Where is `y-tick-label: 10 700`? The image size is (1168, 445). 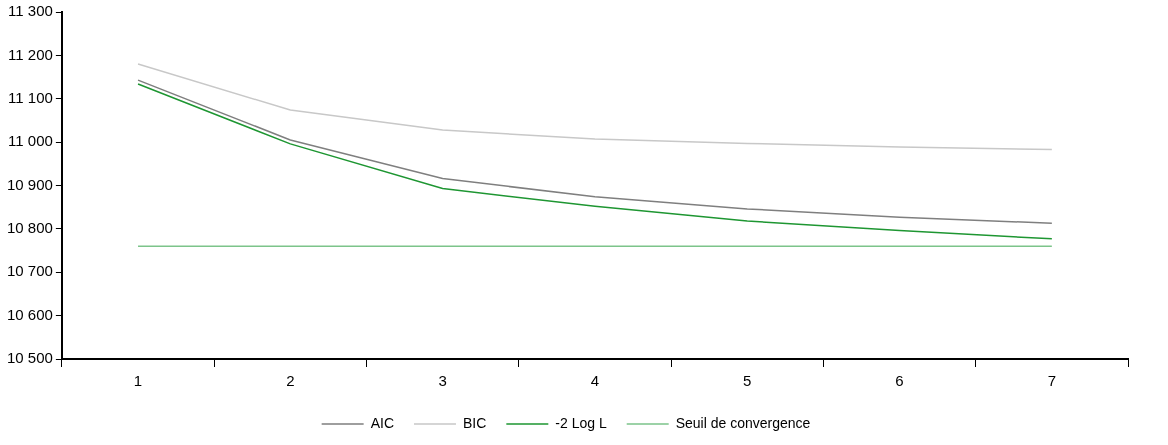 y-tick-label: 10 700 is located at coordinates (29, 271).